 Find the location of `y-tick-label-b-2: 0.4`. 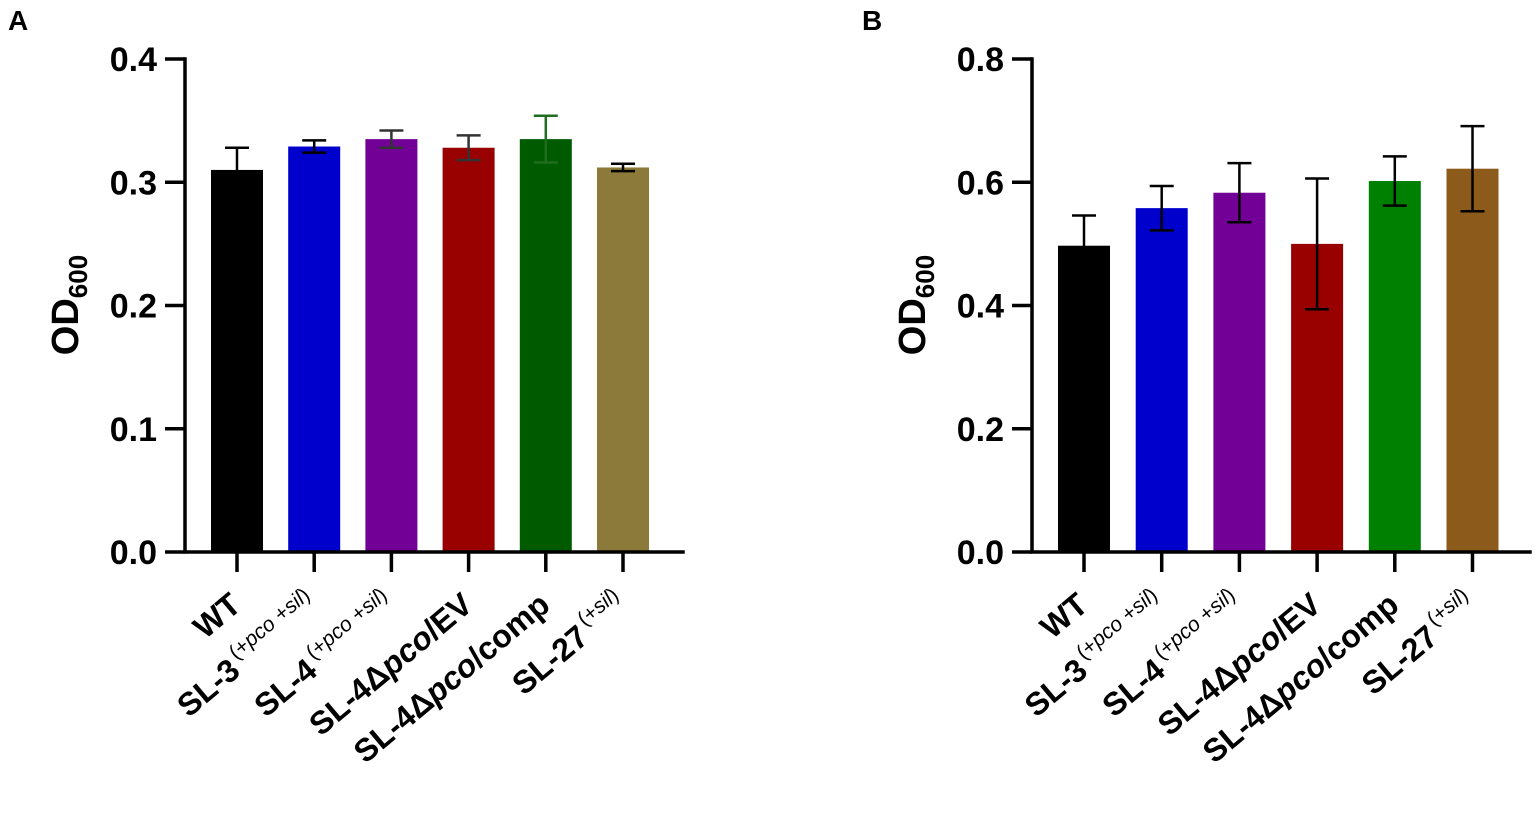

y-tick-label-b-2: 0.4 is located at coordinates (980, 307).